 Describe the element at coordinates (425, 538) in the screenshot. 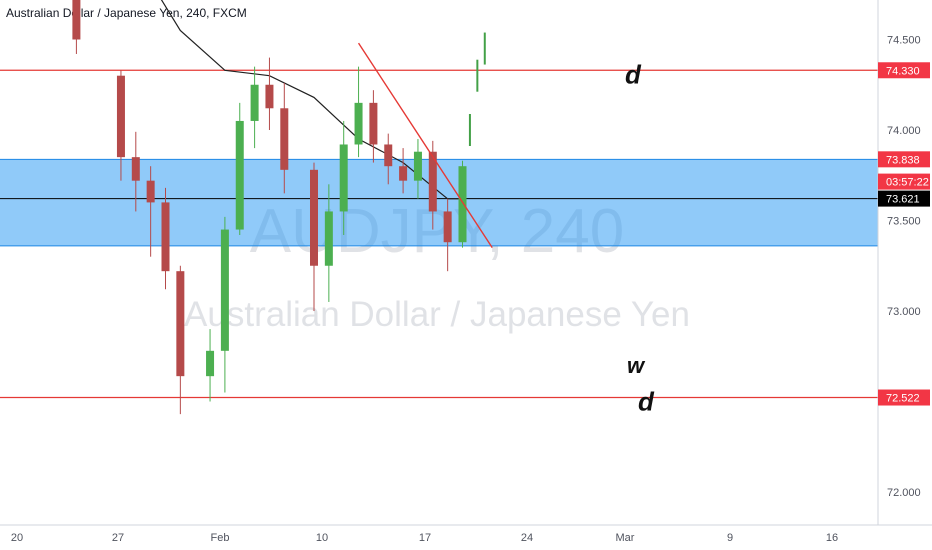

I see `x-tick-label-4: 17` at that location.